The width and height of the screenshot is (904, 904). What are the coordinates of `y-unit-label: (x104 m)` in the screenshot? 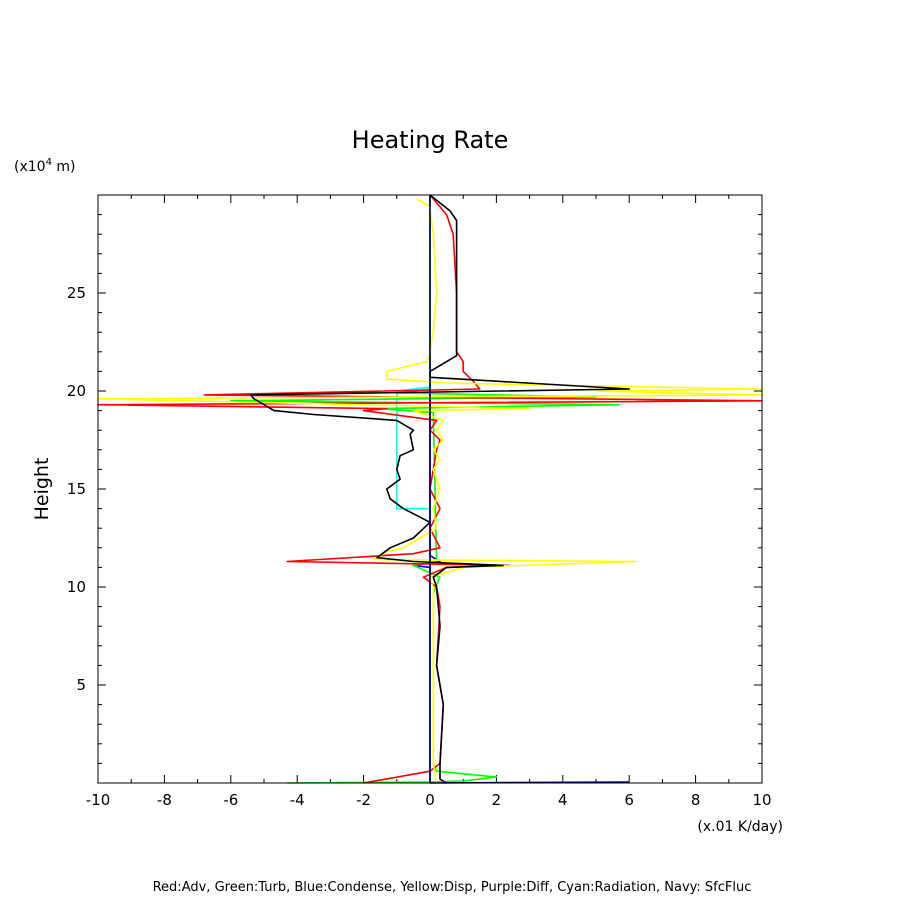 It's located at (45, 166).